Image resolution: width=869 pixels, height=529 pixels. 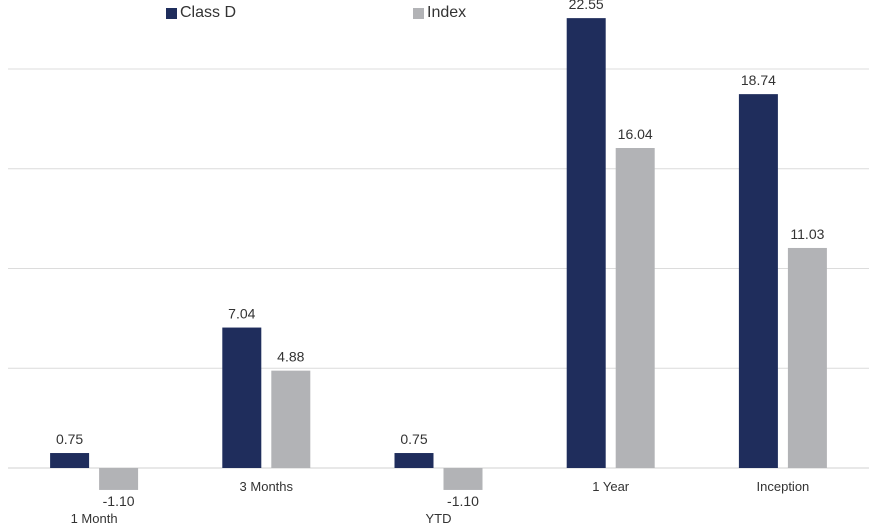 What do you see at coordinates (635, 134) in the screenshot?
I see `data-label: 16.04` at bounding box center [635, 134].